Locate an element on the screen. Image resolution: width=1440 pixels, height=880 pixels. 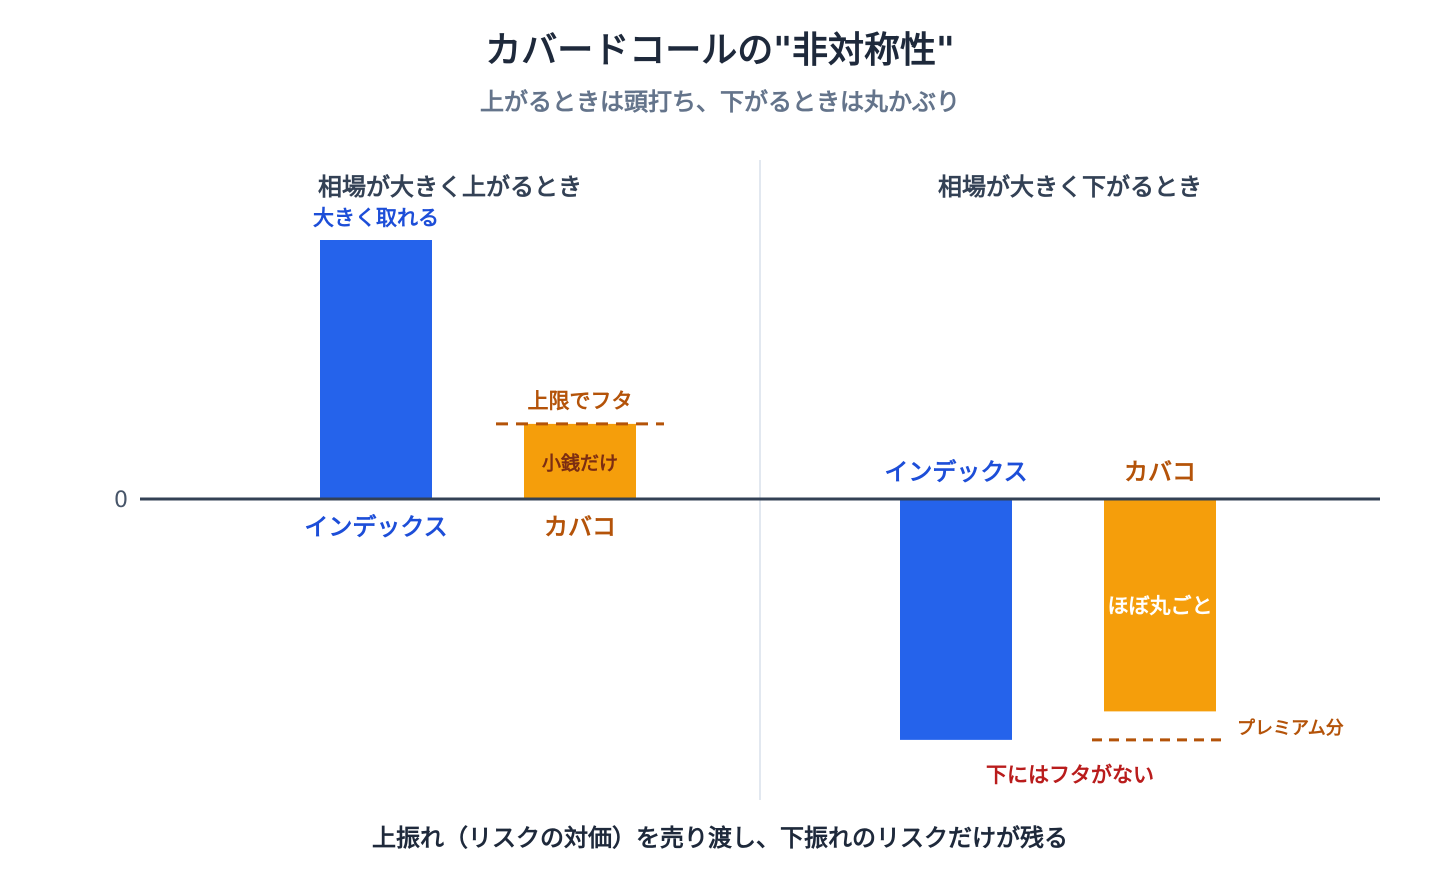
category-label-down-index: インデックス is located at coordinates (955, 472).